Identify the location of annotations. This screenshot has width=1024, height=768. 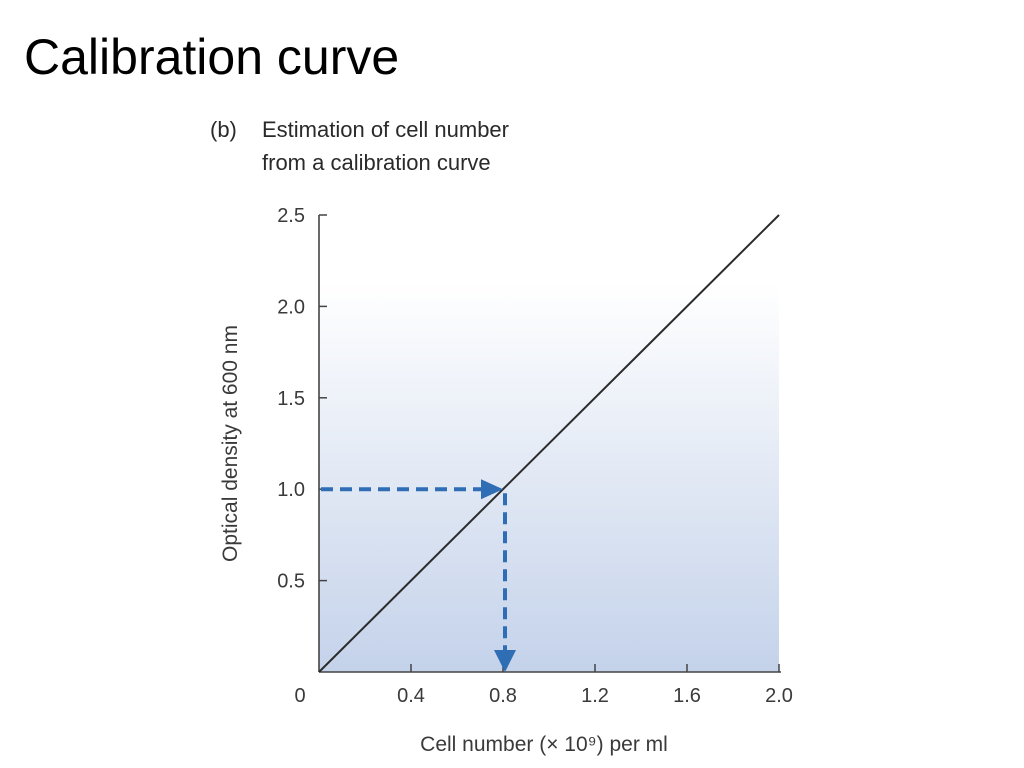
(418, 575).